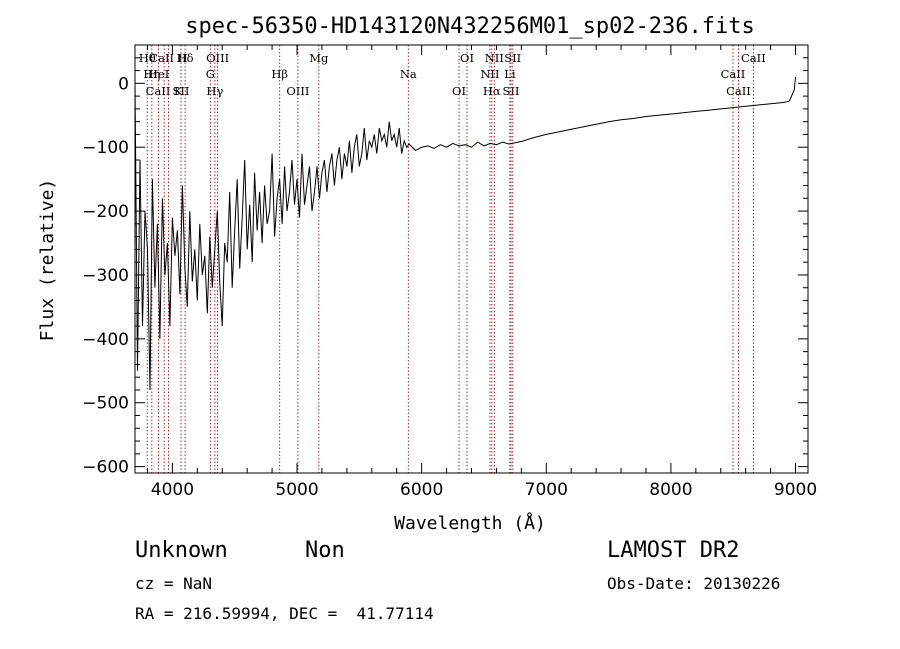  What do you see at coordinates (147, 58) in the screenshot?
I see `line-marker-label: Hθ` at bounding box center [147, 58].